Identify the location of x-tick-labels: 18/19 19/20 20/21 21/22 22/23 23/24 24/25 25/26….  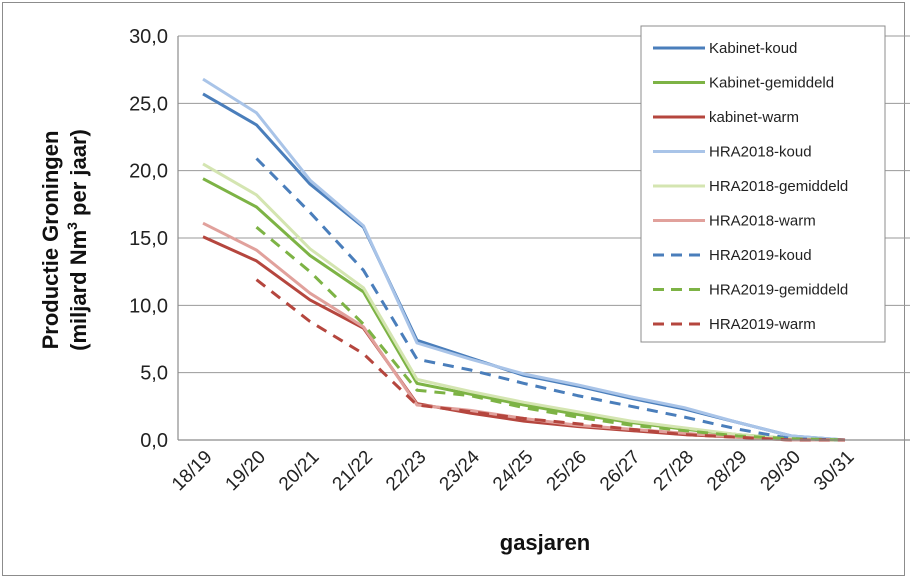
(513, 470).